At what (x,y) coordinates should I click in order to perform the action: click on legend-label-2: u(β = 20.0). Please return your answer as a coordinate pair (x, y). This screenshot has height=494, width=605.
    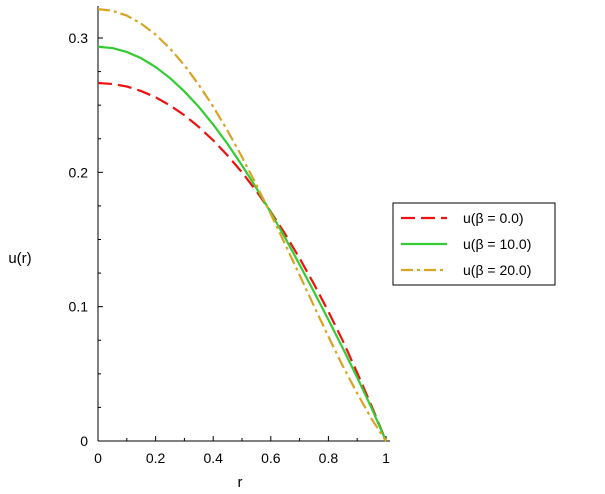
    Looking at the image, I should click on (497, 270).